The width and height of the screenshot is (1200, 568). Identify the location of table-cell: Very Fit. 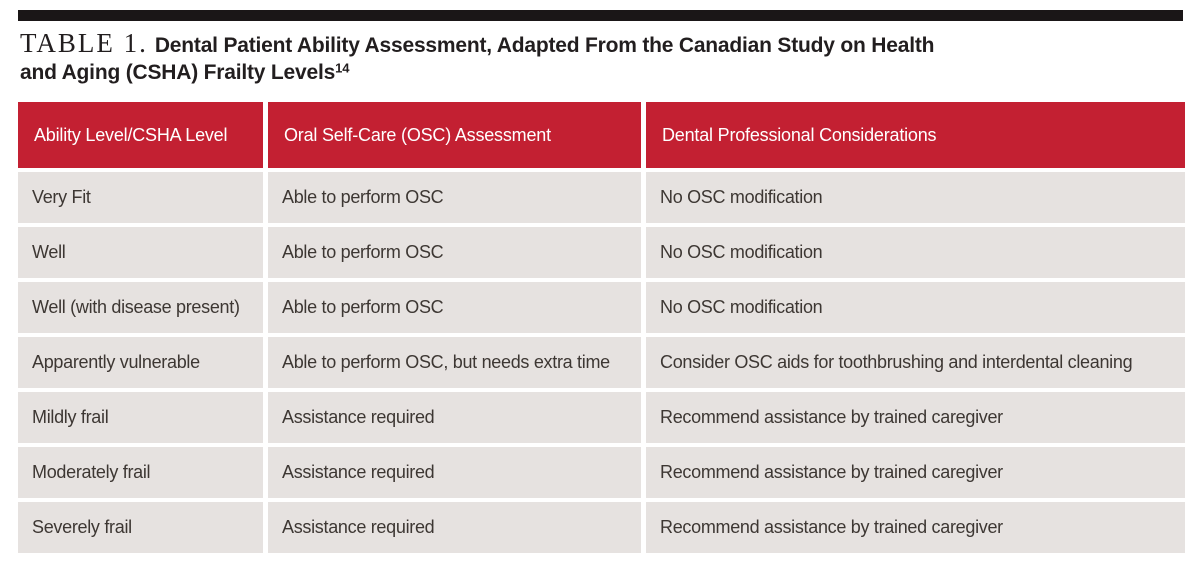
(140, 197).